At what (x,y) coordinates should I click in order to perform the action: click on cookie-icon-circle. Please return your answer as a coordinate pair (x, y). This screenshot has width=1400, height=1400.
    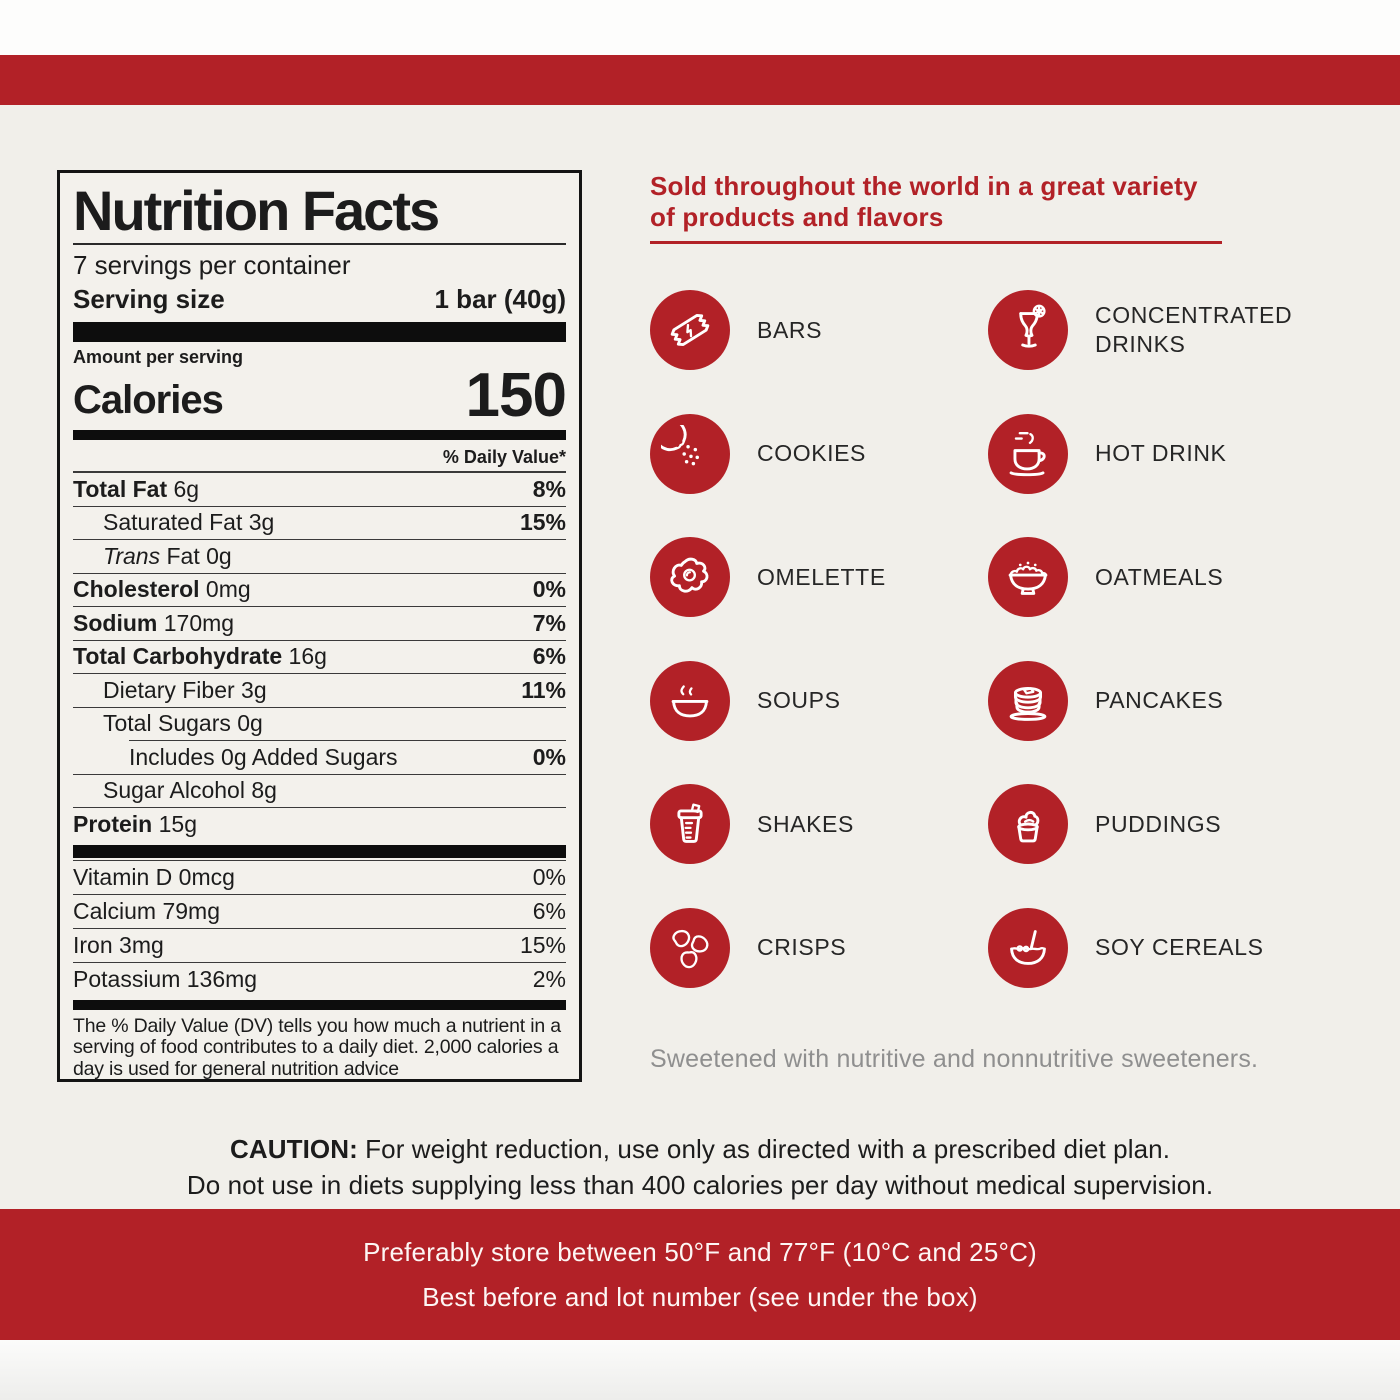
    Looking at the image, I should click on (690, 453).